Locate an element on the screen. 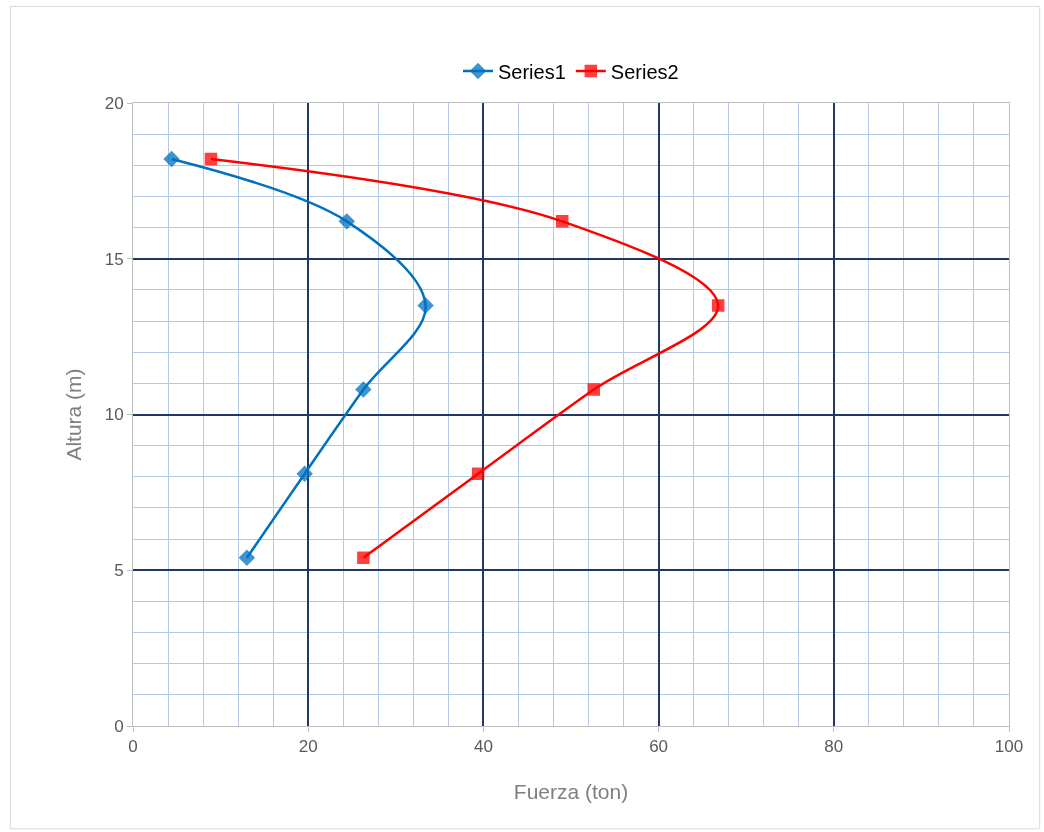 The image size is (1044, 832). x-tick-label: 60 is located at coordinates (659, 747).